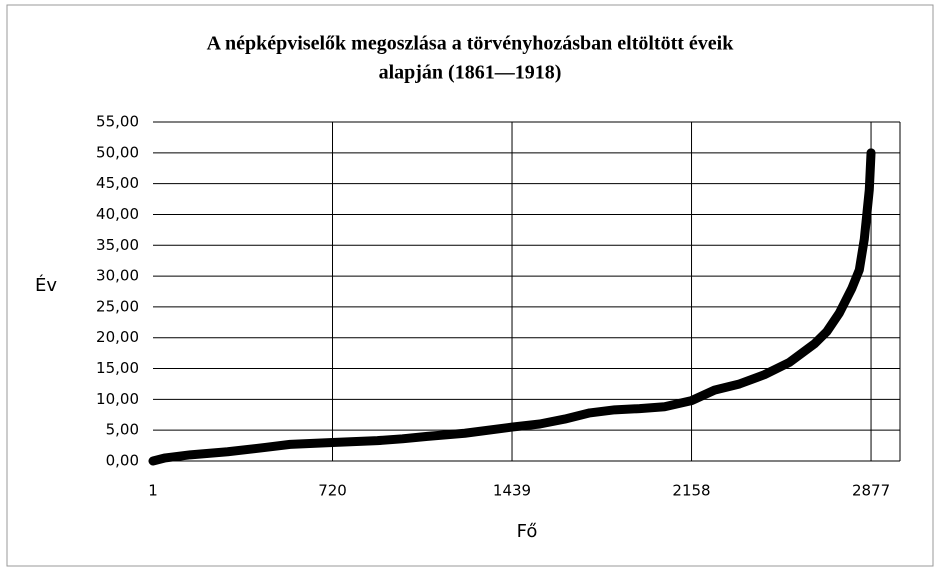 Image resolution: width=941 pixels, height=571 pixels. Describe the element at coordinates (332, 491) in the screenshot. I see `x-tick-label: 720` at that location.